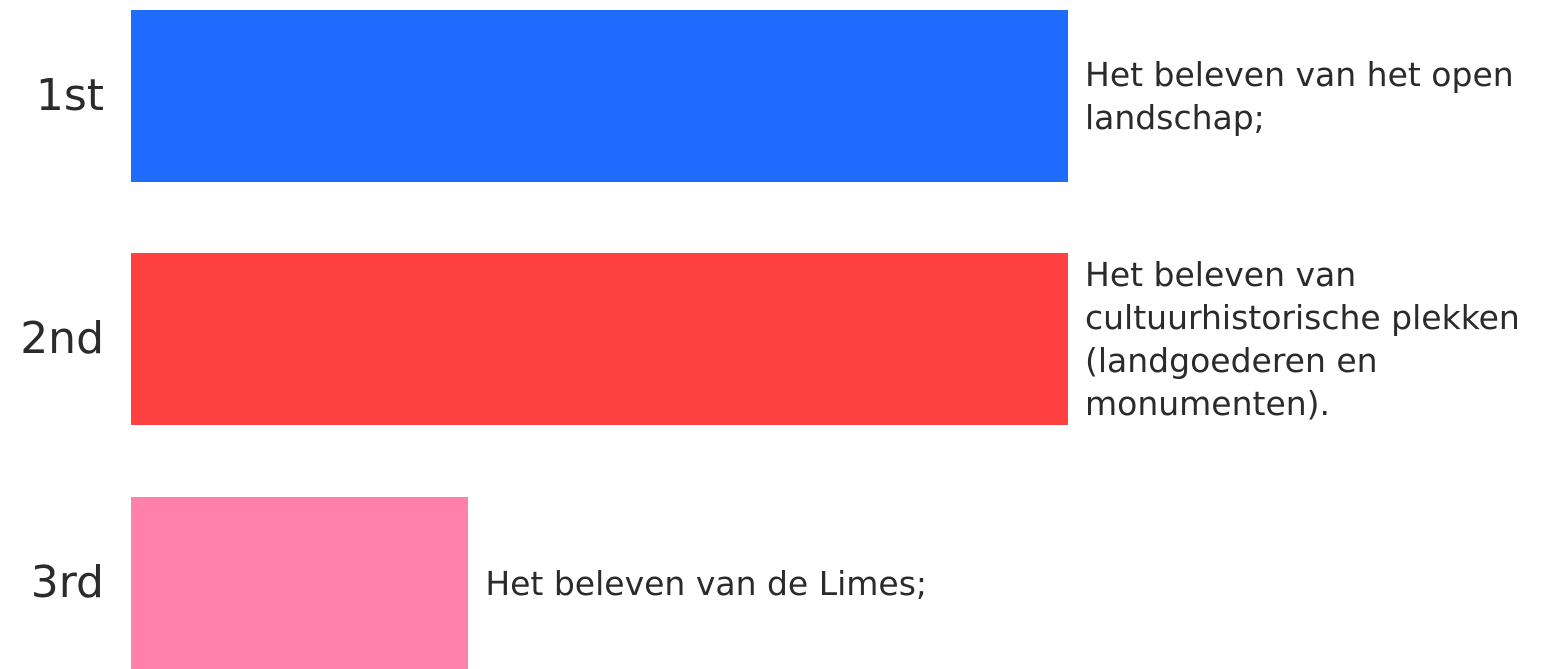 The height and width of the screenshot is (669, 1557). Describe the element at coordinates (67, 582) in the screenshot. I see `rank-label-3: 3rd` at that location.